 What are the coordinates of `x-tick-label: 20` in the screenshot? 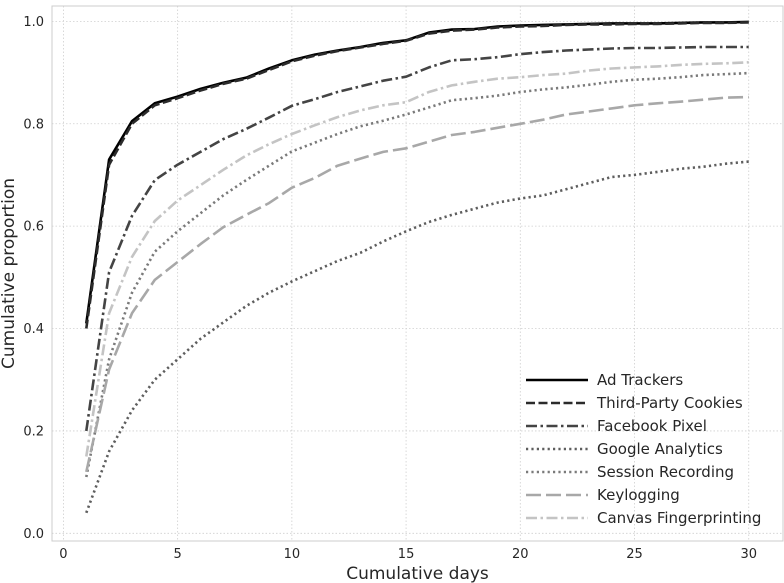 It's located at (520, 554).